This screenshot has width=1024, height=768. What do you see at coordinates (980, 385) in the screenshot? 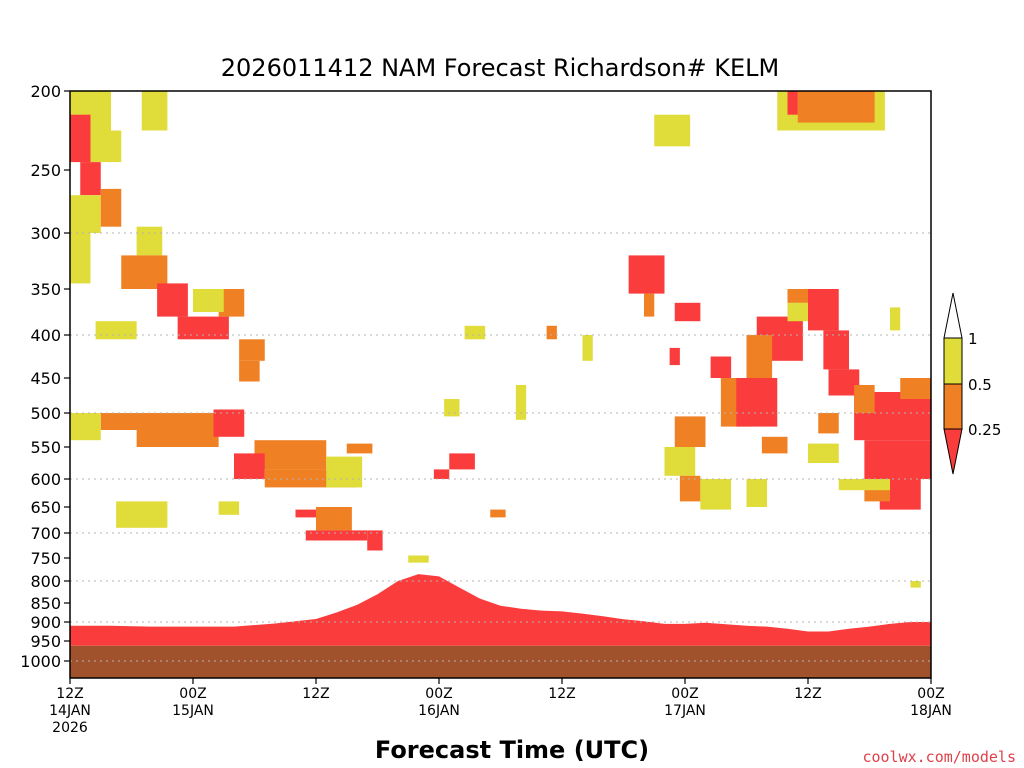
I see `legend-level-label: 0.5` at bounding box center [980, 385].